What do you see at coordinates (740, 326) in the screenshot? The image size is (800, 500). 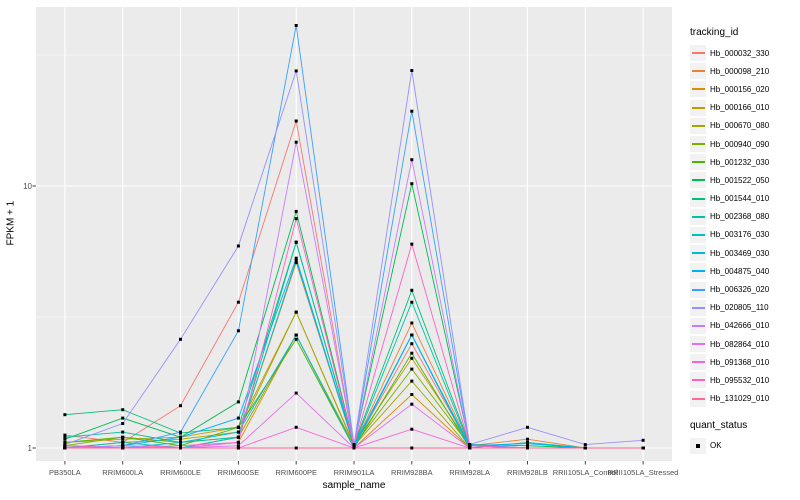 I see `legend-item-label: Hb_042666_010` at bounding box center [740, 326].